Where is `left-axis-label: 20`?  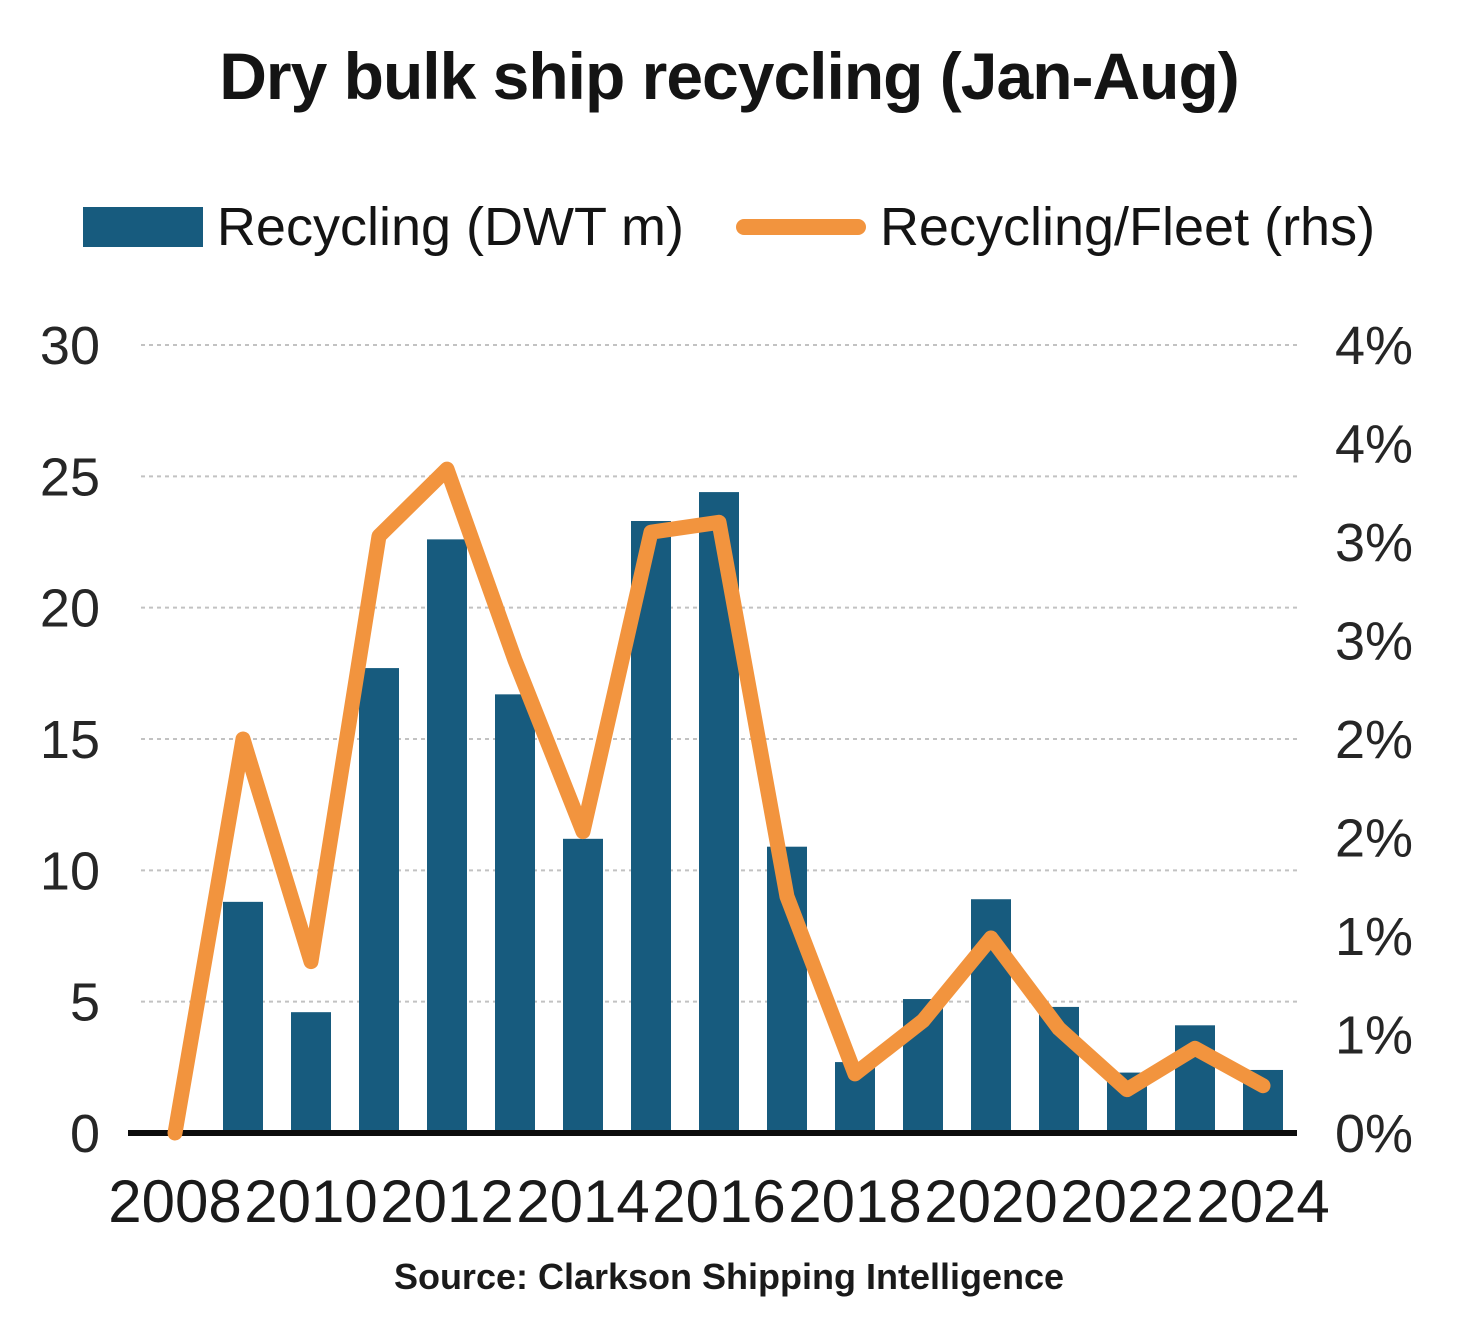 left-axis-label: 20 is located at coordinates (70, 609).